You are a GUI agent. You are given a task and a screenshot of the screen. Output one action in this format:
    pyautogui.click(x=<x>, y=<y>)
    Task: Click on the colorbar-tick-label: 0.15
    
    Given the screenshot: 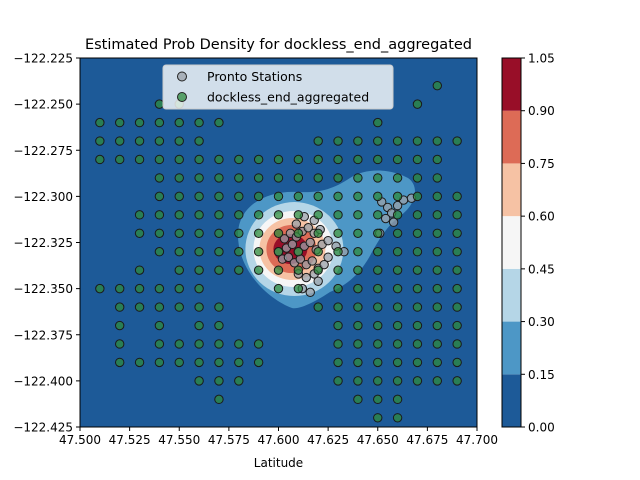 What is the action you would take?
    pyautogui.click(x=541, y=375)
    